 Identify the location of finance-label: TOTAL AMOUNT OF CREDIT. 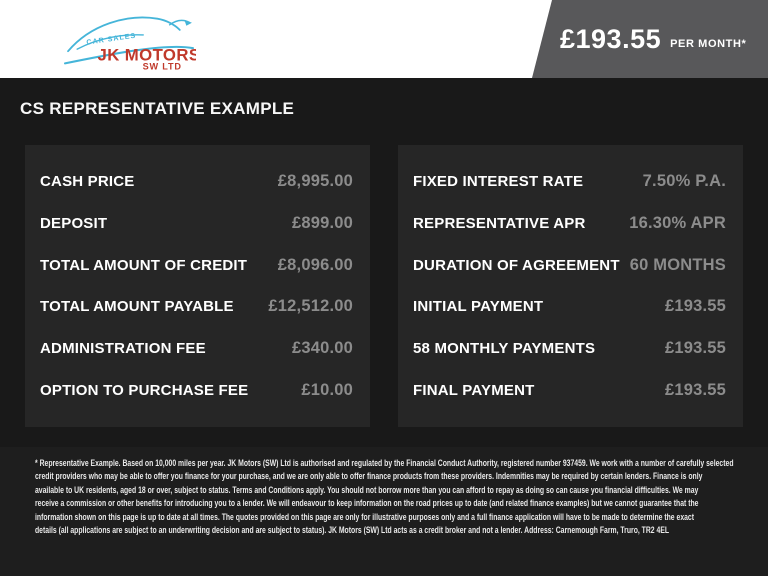
(144, 265).